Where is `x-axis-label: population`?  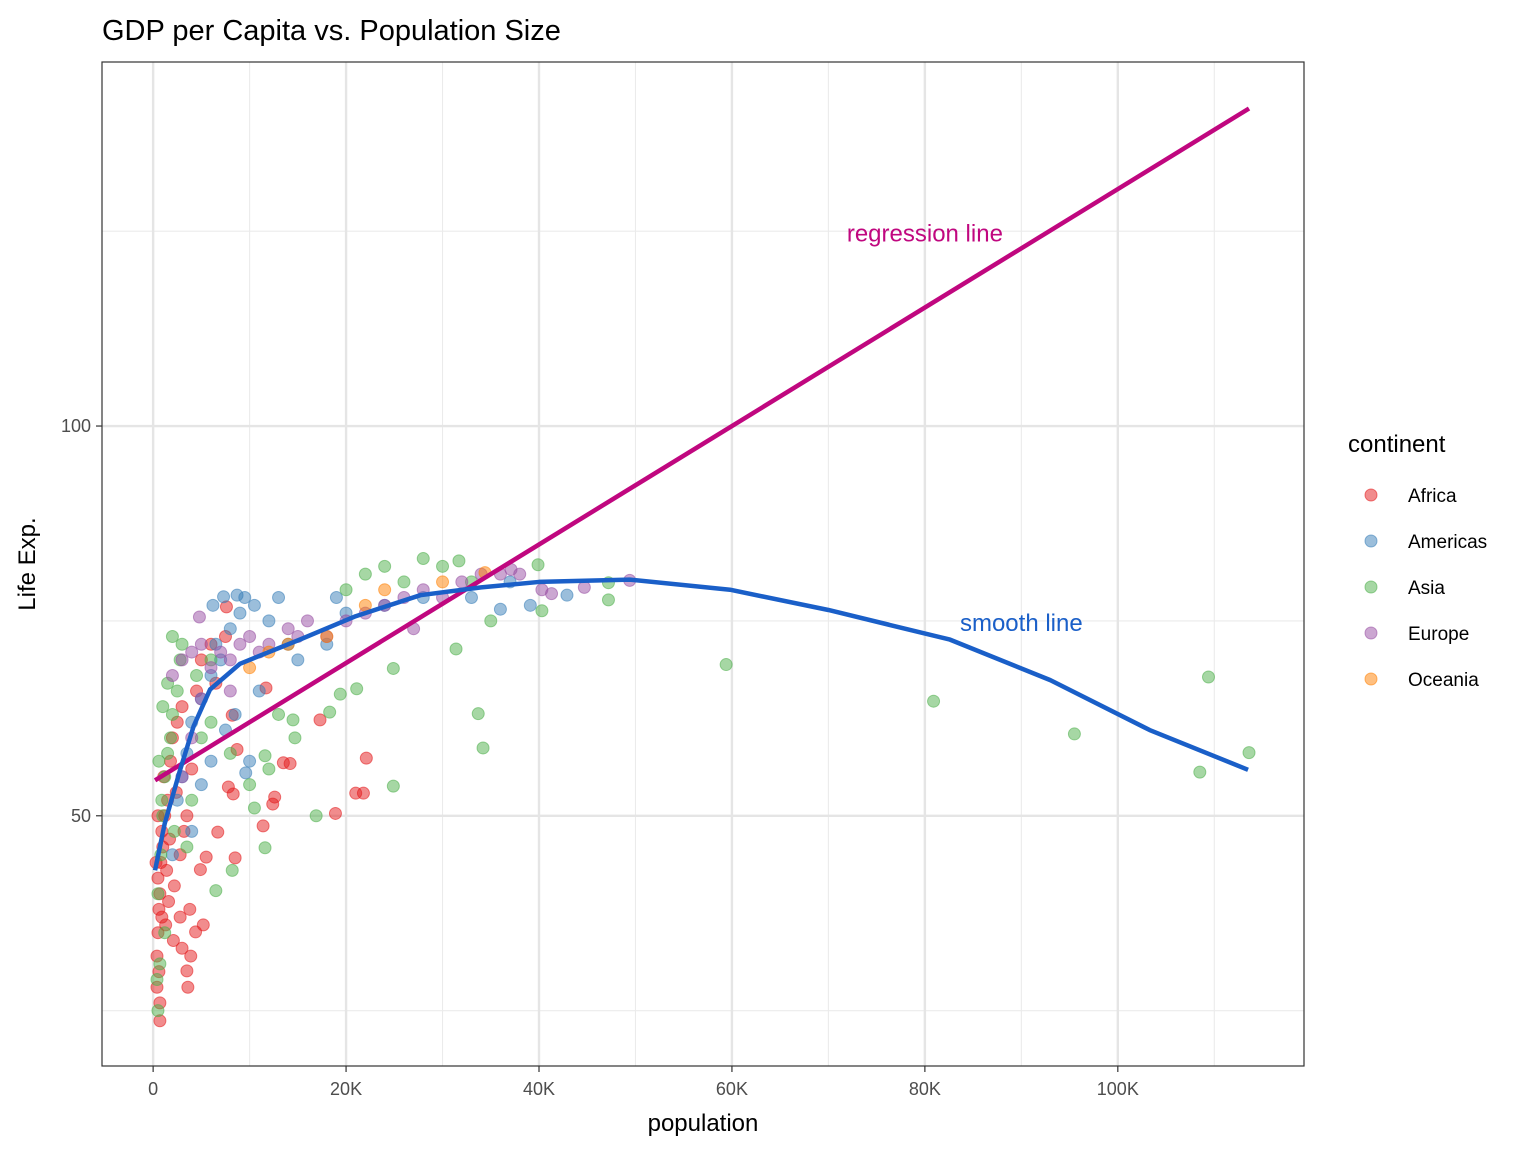 x-axis-label: population is located at coordinates (703, 1123).